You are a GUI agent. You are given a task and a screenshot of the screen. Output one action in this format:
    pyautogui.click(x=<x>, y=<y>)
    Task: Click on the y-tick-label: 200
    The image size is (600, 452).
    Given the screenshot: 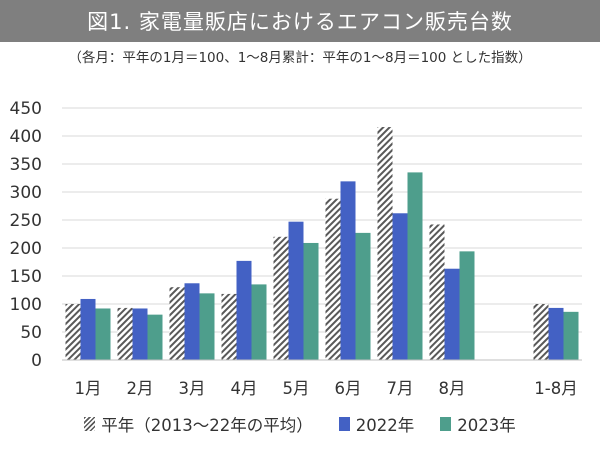 What is the action you would take?
    pyautogui.click(x=26, y=249)
    